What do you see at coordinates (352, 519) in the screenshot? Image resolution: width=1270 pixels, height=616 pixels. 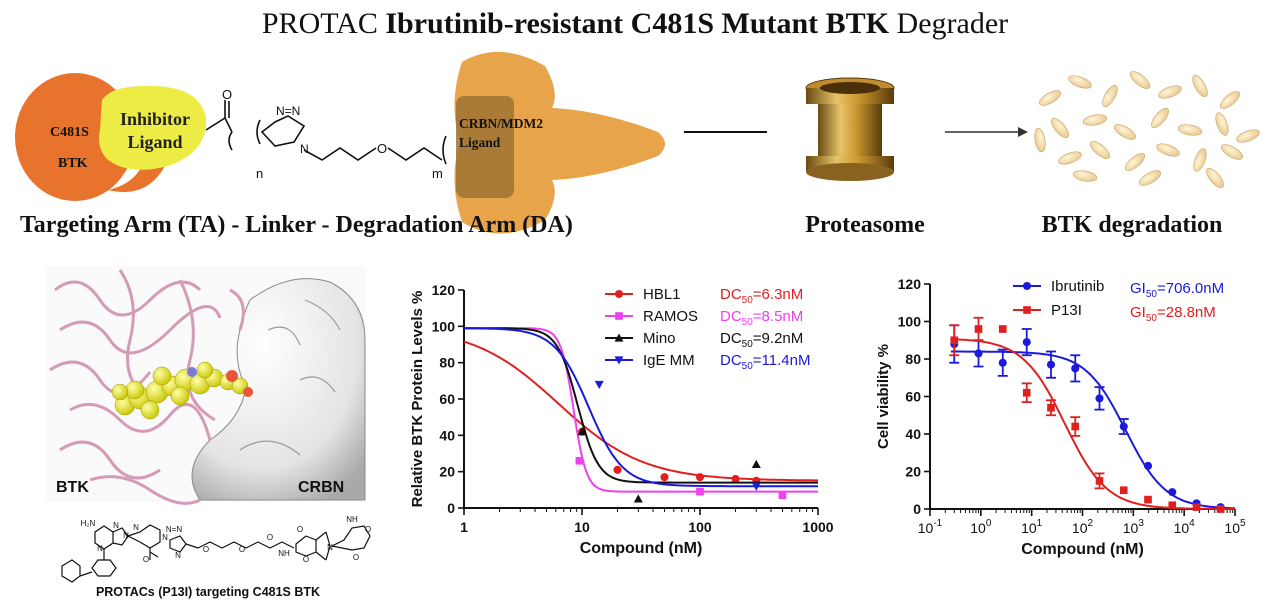 I see `atom-label: NH` at bounding box center [352, 519].